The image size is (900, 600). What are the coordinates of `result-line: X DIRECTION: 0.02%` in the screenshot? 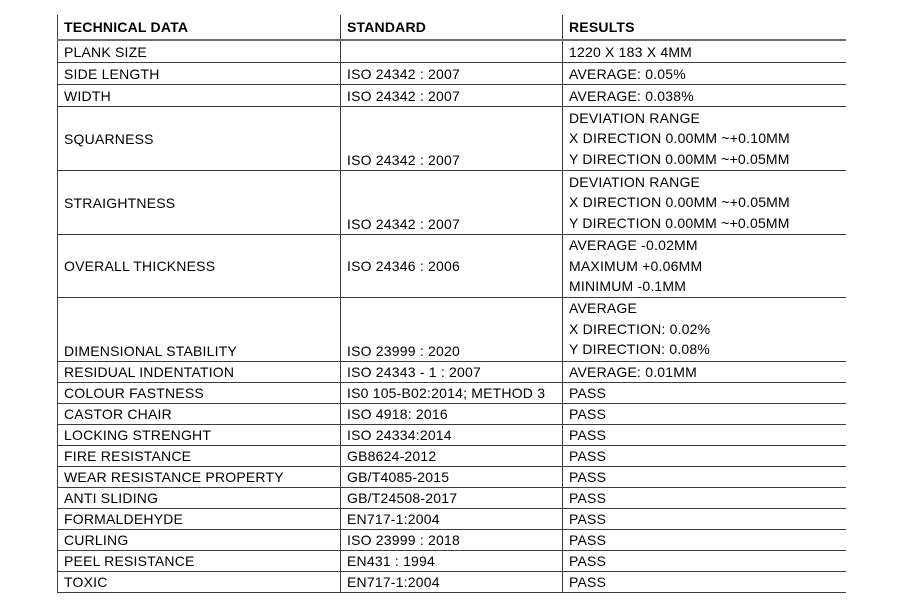 It's located at (640, 328).